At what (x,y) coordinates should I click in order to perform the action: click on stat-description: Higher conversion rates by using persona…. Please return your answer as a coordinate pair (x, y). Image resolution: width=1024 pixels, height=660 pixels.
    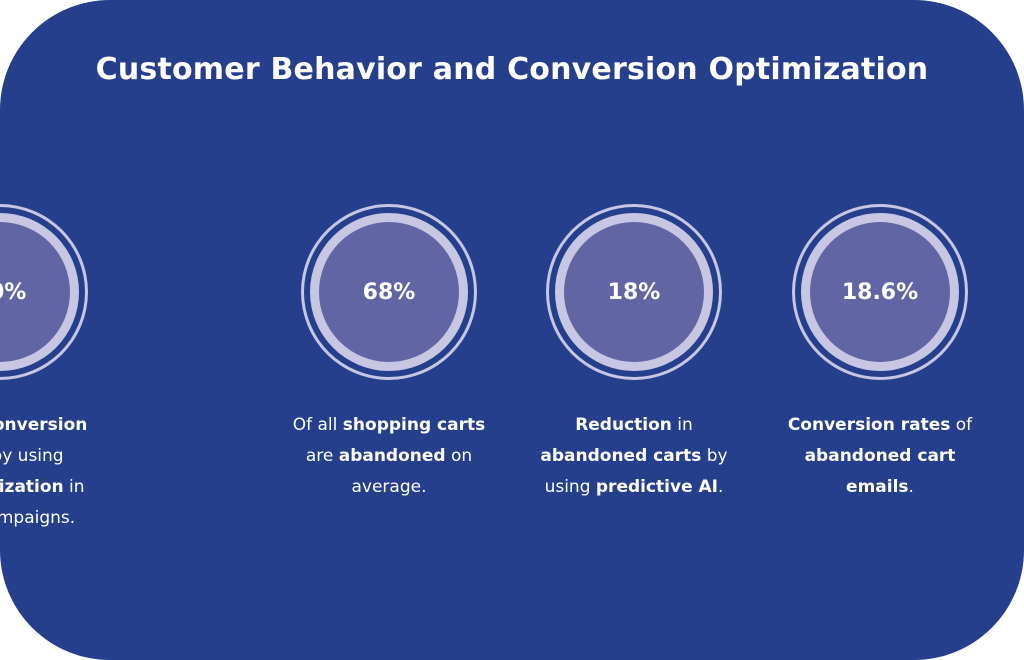
    Looking at the image, I should click on (65, 472).